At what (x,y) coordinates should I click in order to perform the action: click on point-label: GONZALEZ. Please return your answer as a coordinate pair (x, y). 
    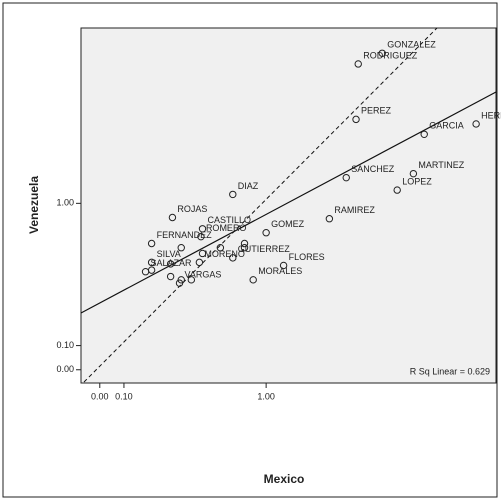
    Looking at the image, I should click on (411, 45).